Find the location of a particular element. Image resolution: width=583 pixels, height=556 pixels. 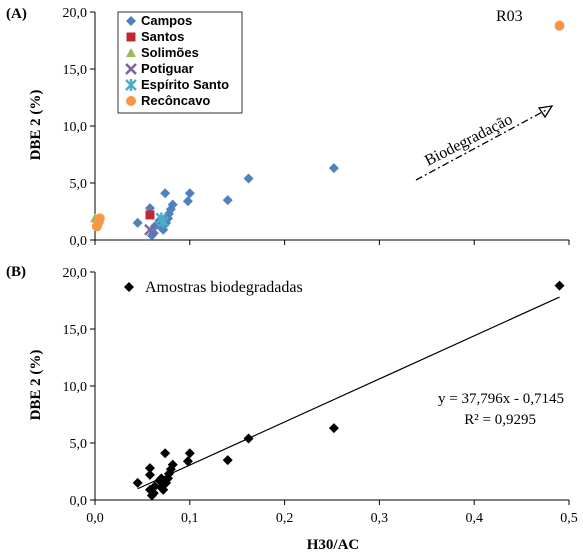

point-espirito-santo is located at coordinates (163, 221).